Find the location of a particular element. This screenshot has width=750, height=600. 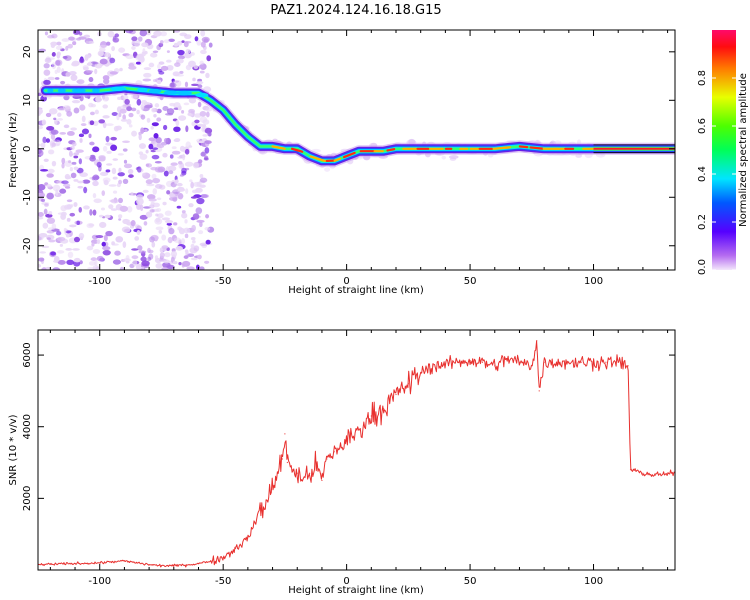

trace-peak is located at coordinates (337, 159).